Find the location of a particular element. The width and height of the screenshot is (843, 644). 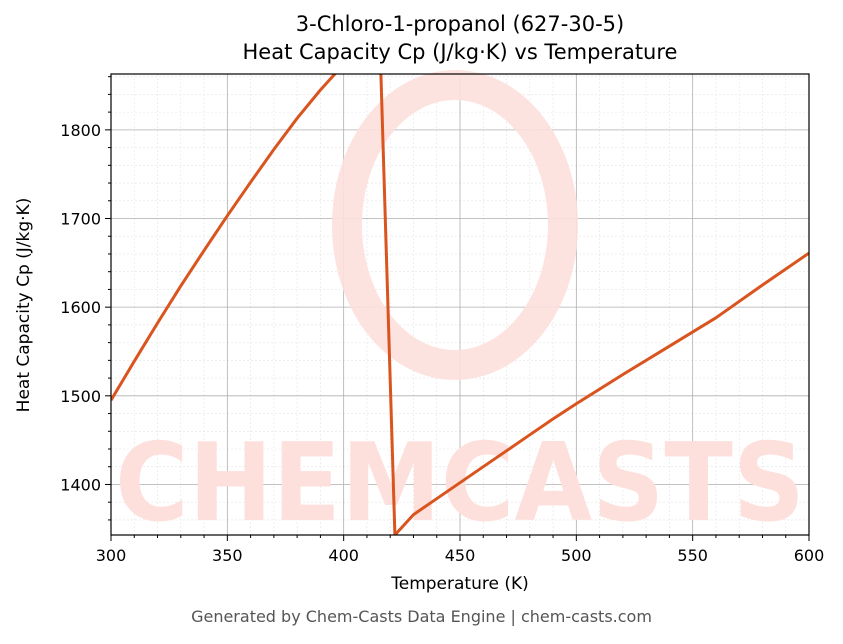

x-tick-label: 500 is located at coordinates (576, 555).